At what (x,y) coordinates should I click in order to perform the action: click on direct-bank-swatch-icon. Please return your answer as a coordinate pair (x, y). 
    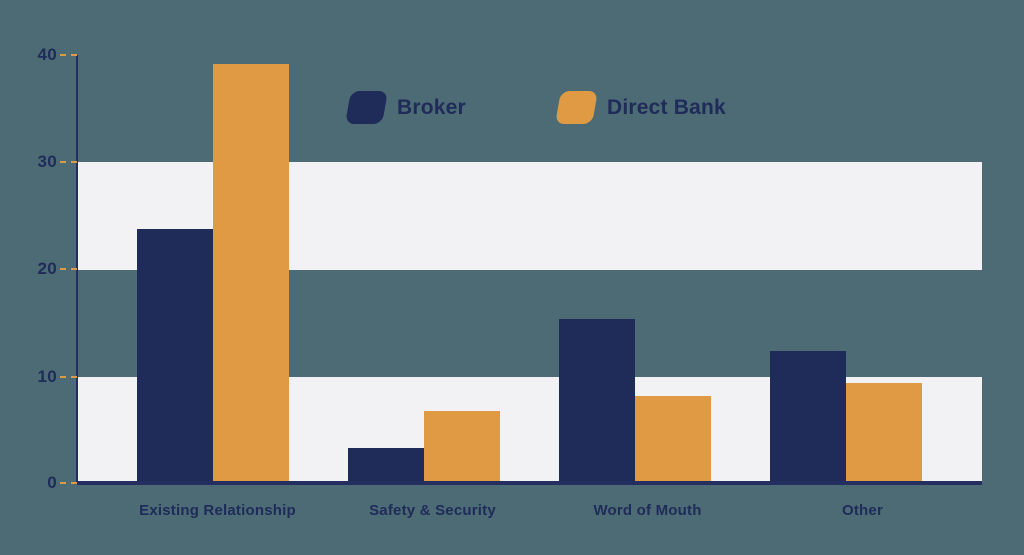
    Looking at the image, I should click on (576, 107).